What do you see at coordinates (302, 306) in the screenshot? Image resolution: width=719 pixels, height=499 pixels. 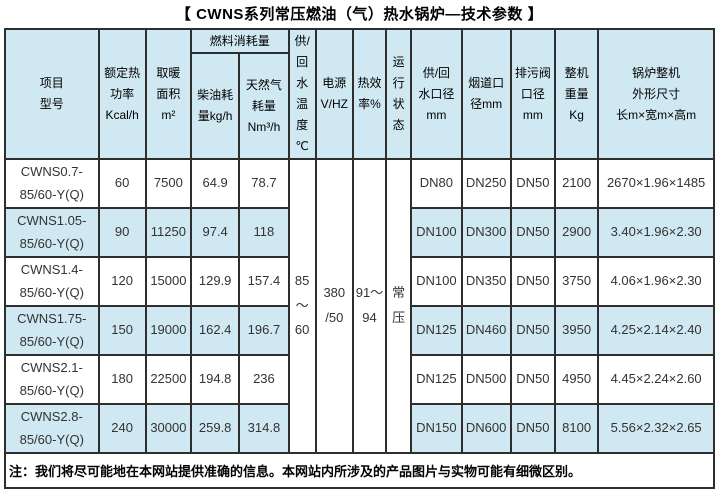 I see `cell-supply-return-temp: 85 ～ 60` at bounding box center [302, 306].